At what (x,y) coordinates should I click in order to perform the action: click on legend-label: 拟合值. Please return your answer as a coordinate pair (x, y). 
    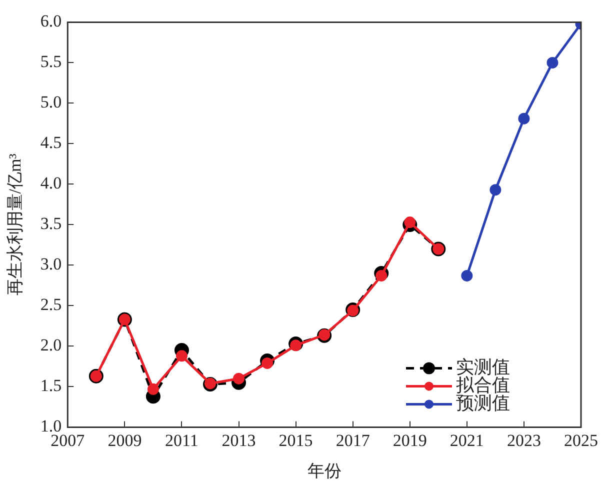
    Looking at the image, I should click on (483, 384).